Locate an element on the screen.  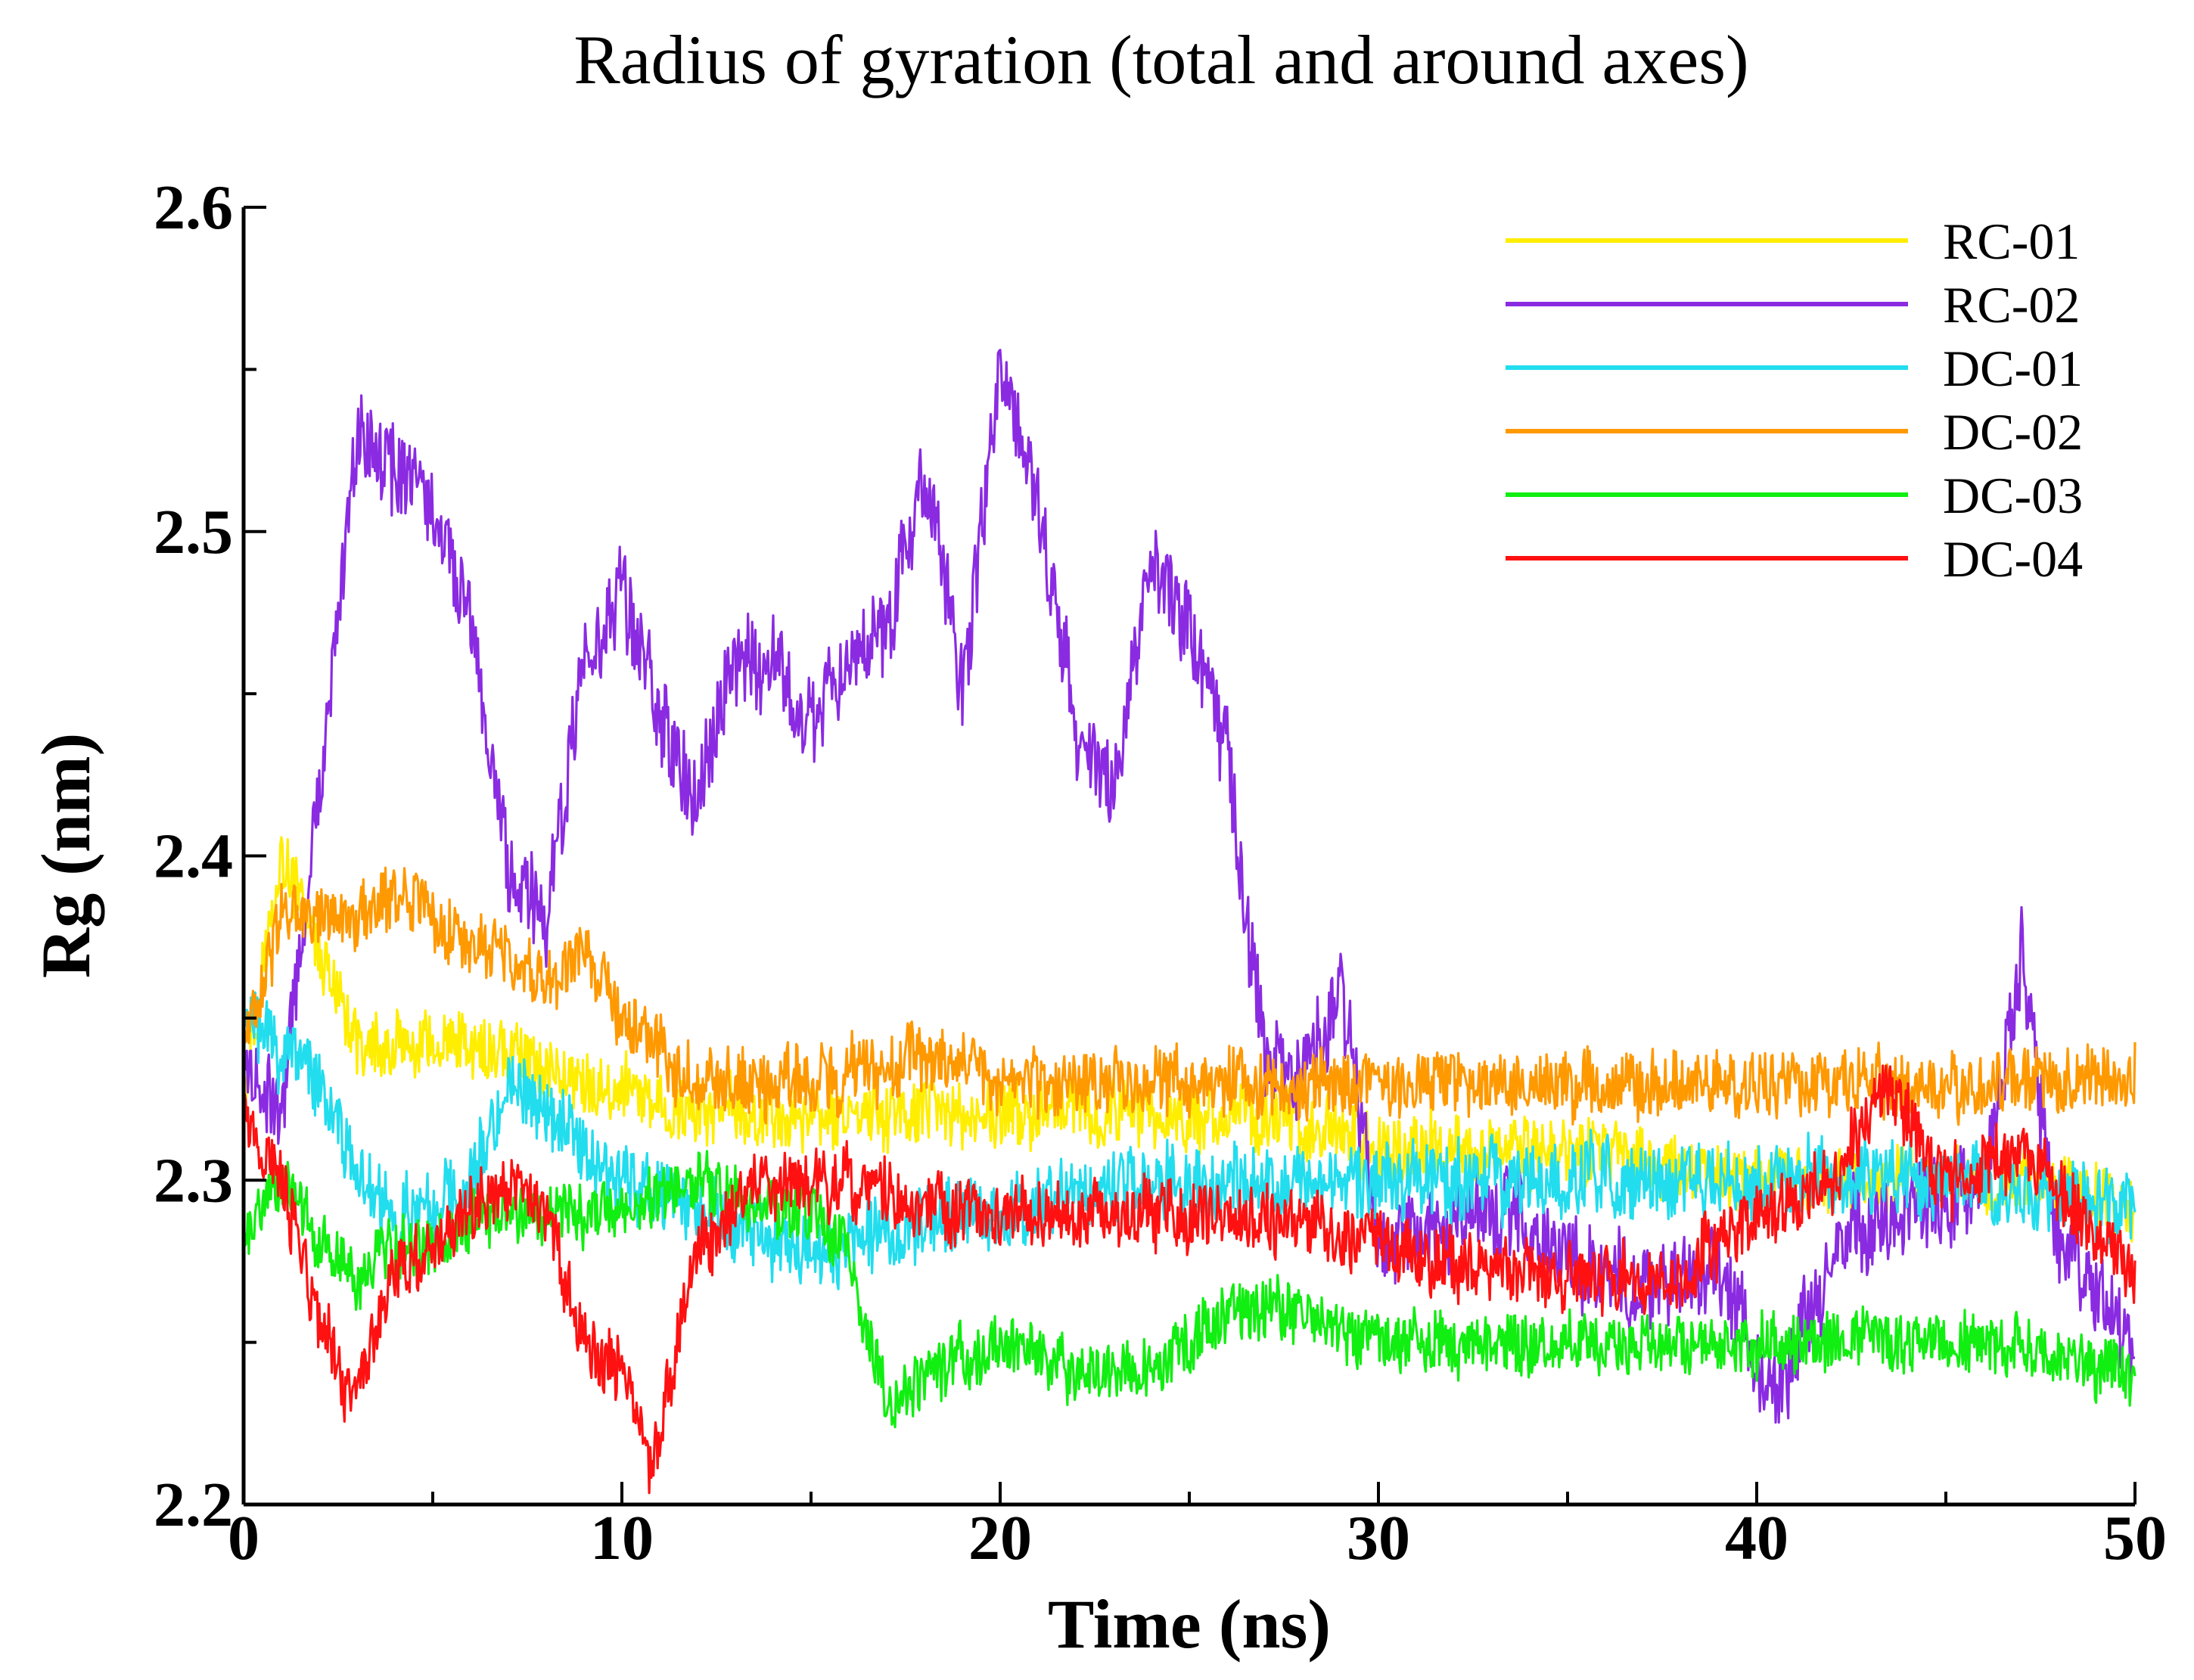
y-axis-label: Rg (nm) is located at coordinates (65, 856).